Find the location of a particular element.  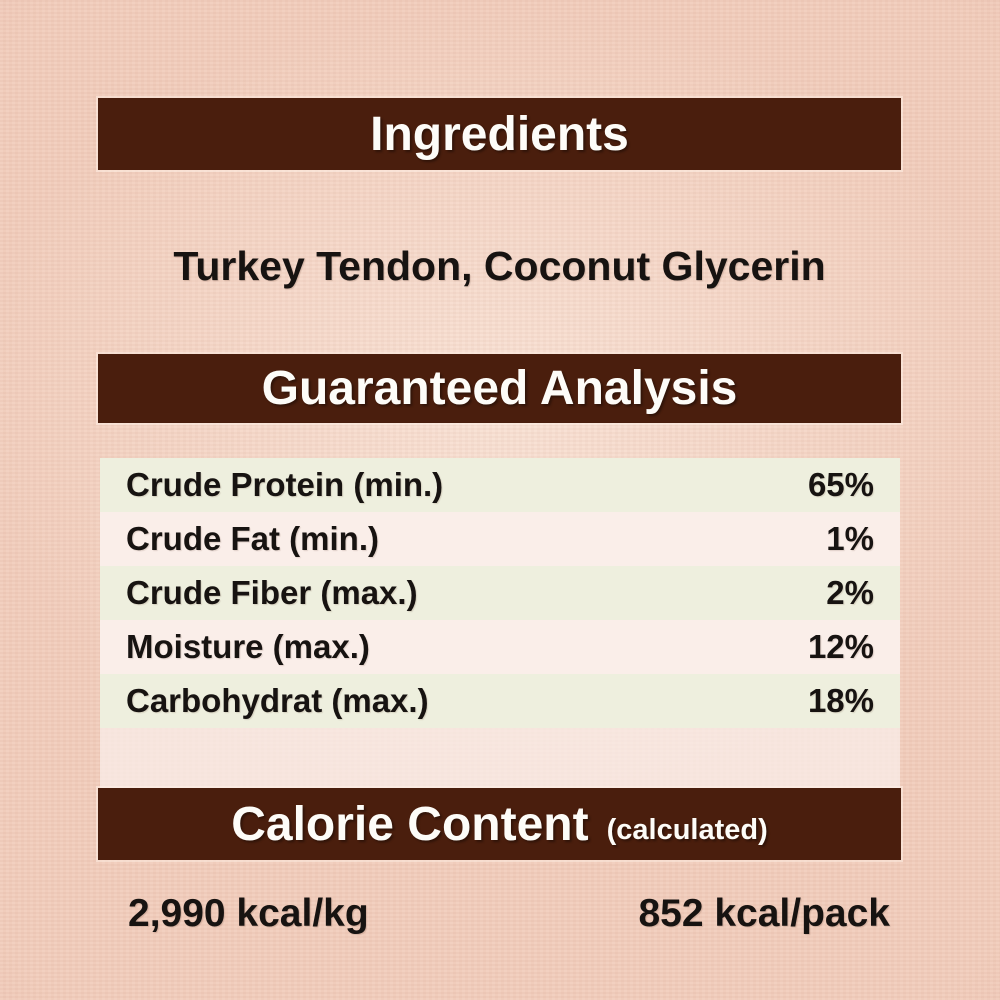

nutrient-label: Crude Fiber (max.) is located at coordinates (272, 592).